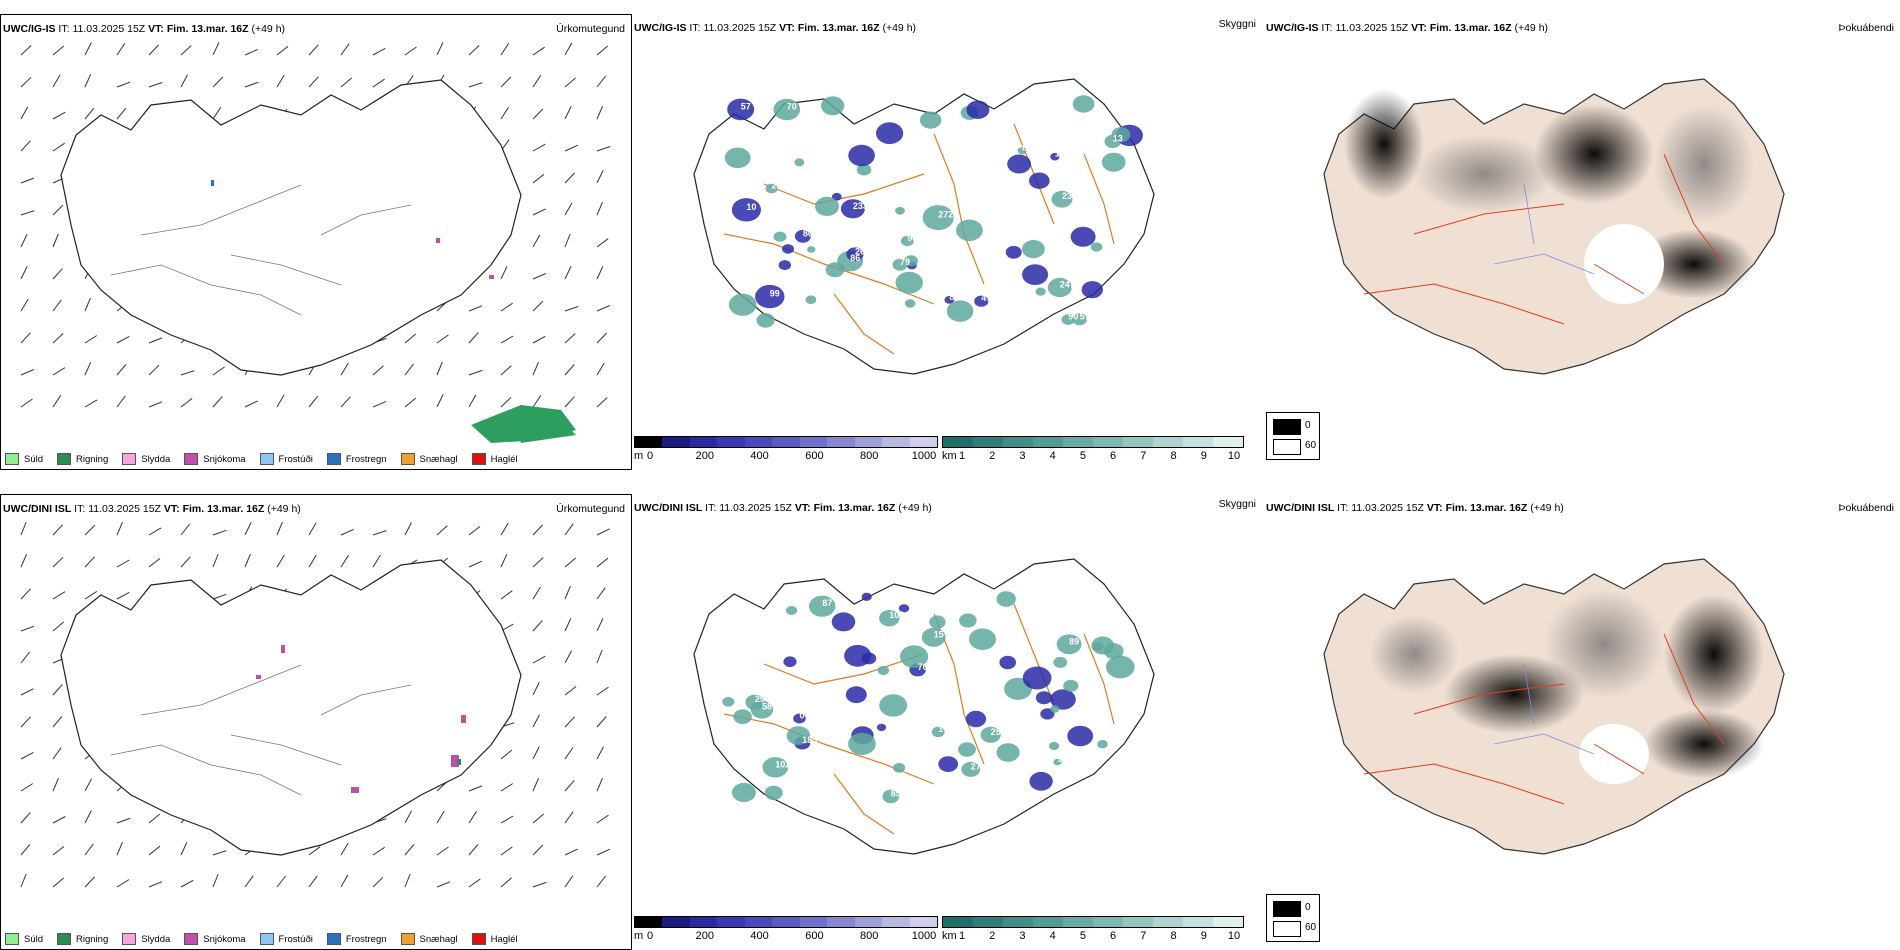  What do you see at coordinates (156, 939) in the screenshot?
I see `legend-label: Slydda` at bounding box center [156, 939].